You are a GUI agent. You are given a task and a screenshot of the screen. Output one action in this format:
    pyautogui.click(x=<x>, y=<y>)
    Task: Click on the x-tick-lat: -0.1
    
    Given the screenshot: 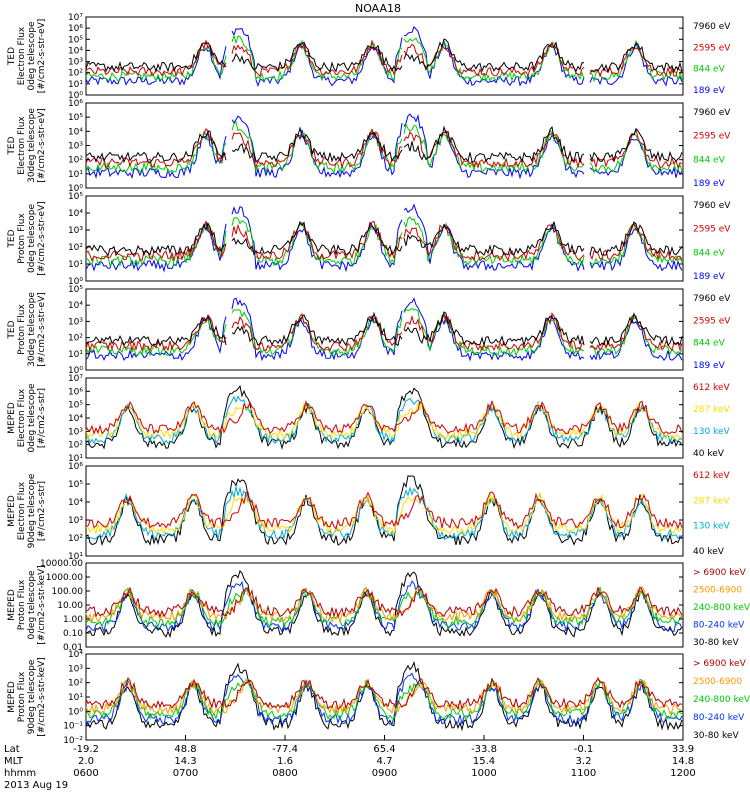 What is the action you would take?
    pyautogui.click(x=584, y=749)
    